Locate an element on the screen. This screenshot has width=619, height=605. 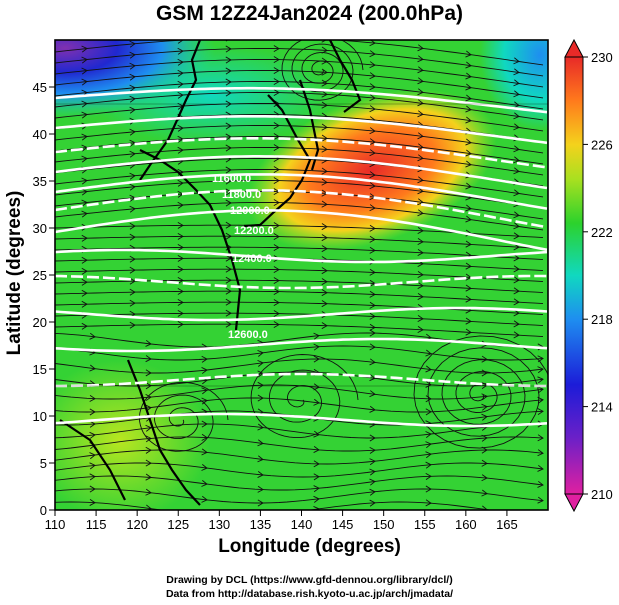
contour-label: 12600.0 is located at coordinates (248, 335).